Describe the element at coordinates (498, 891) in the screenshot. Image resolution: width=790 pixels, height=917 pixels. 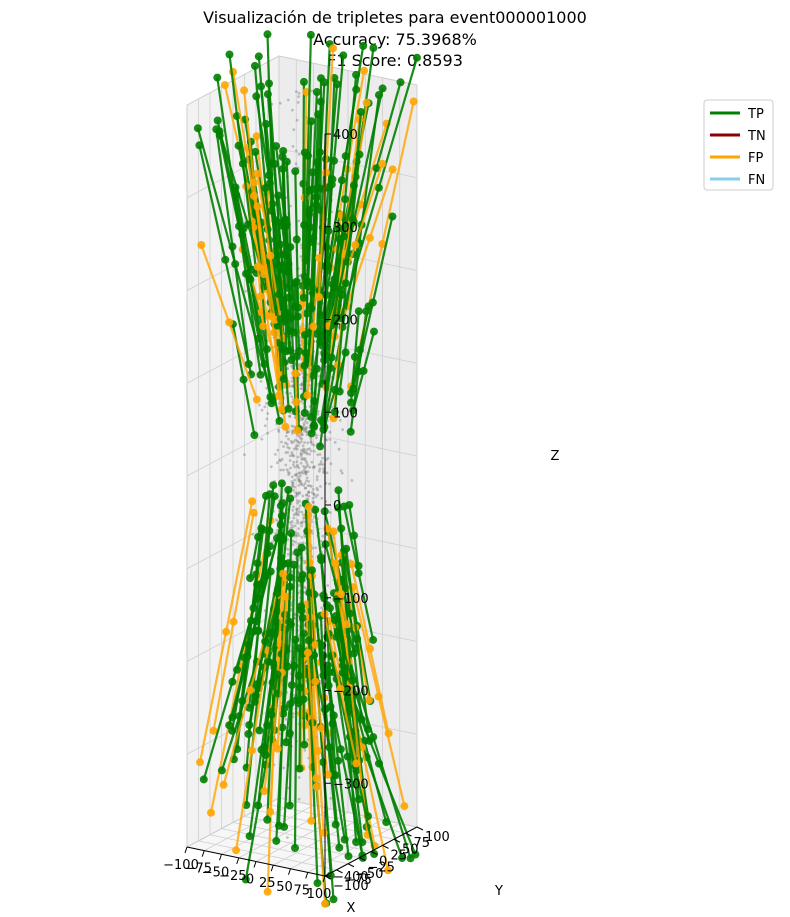
I see `y-axis-label: Y` at that location.